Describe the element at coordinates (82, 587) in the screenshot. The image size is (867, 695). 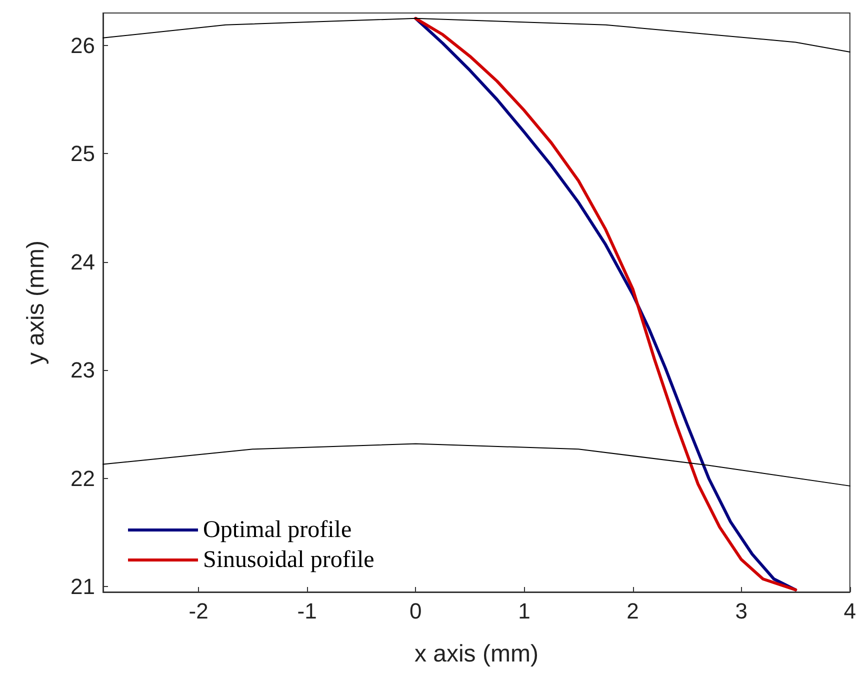
I see `y-tick-label: 21` at that location.